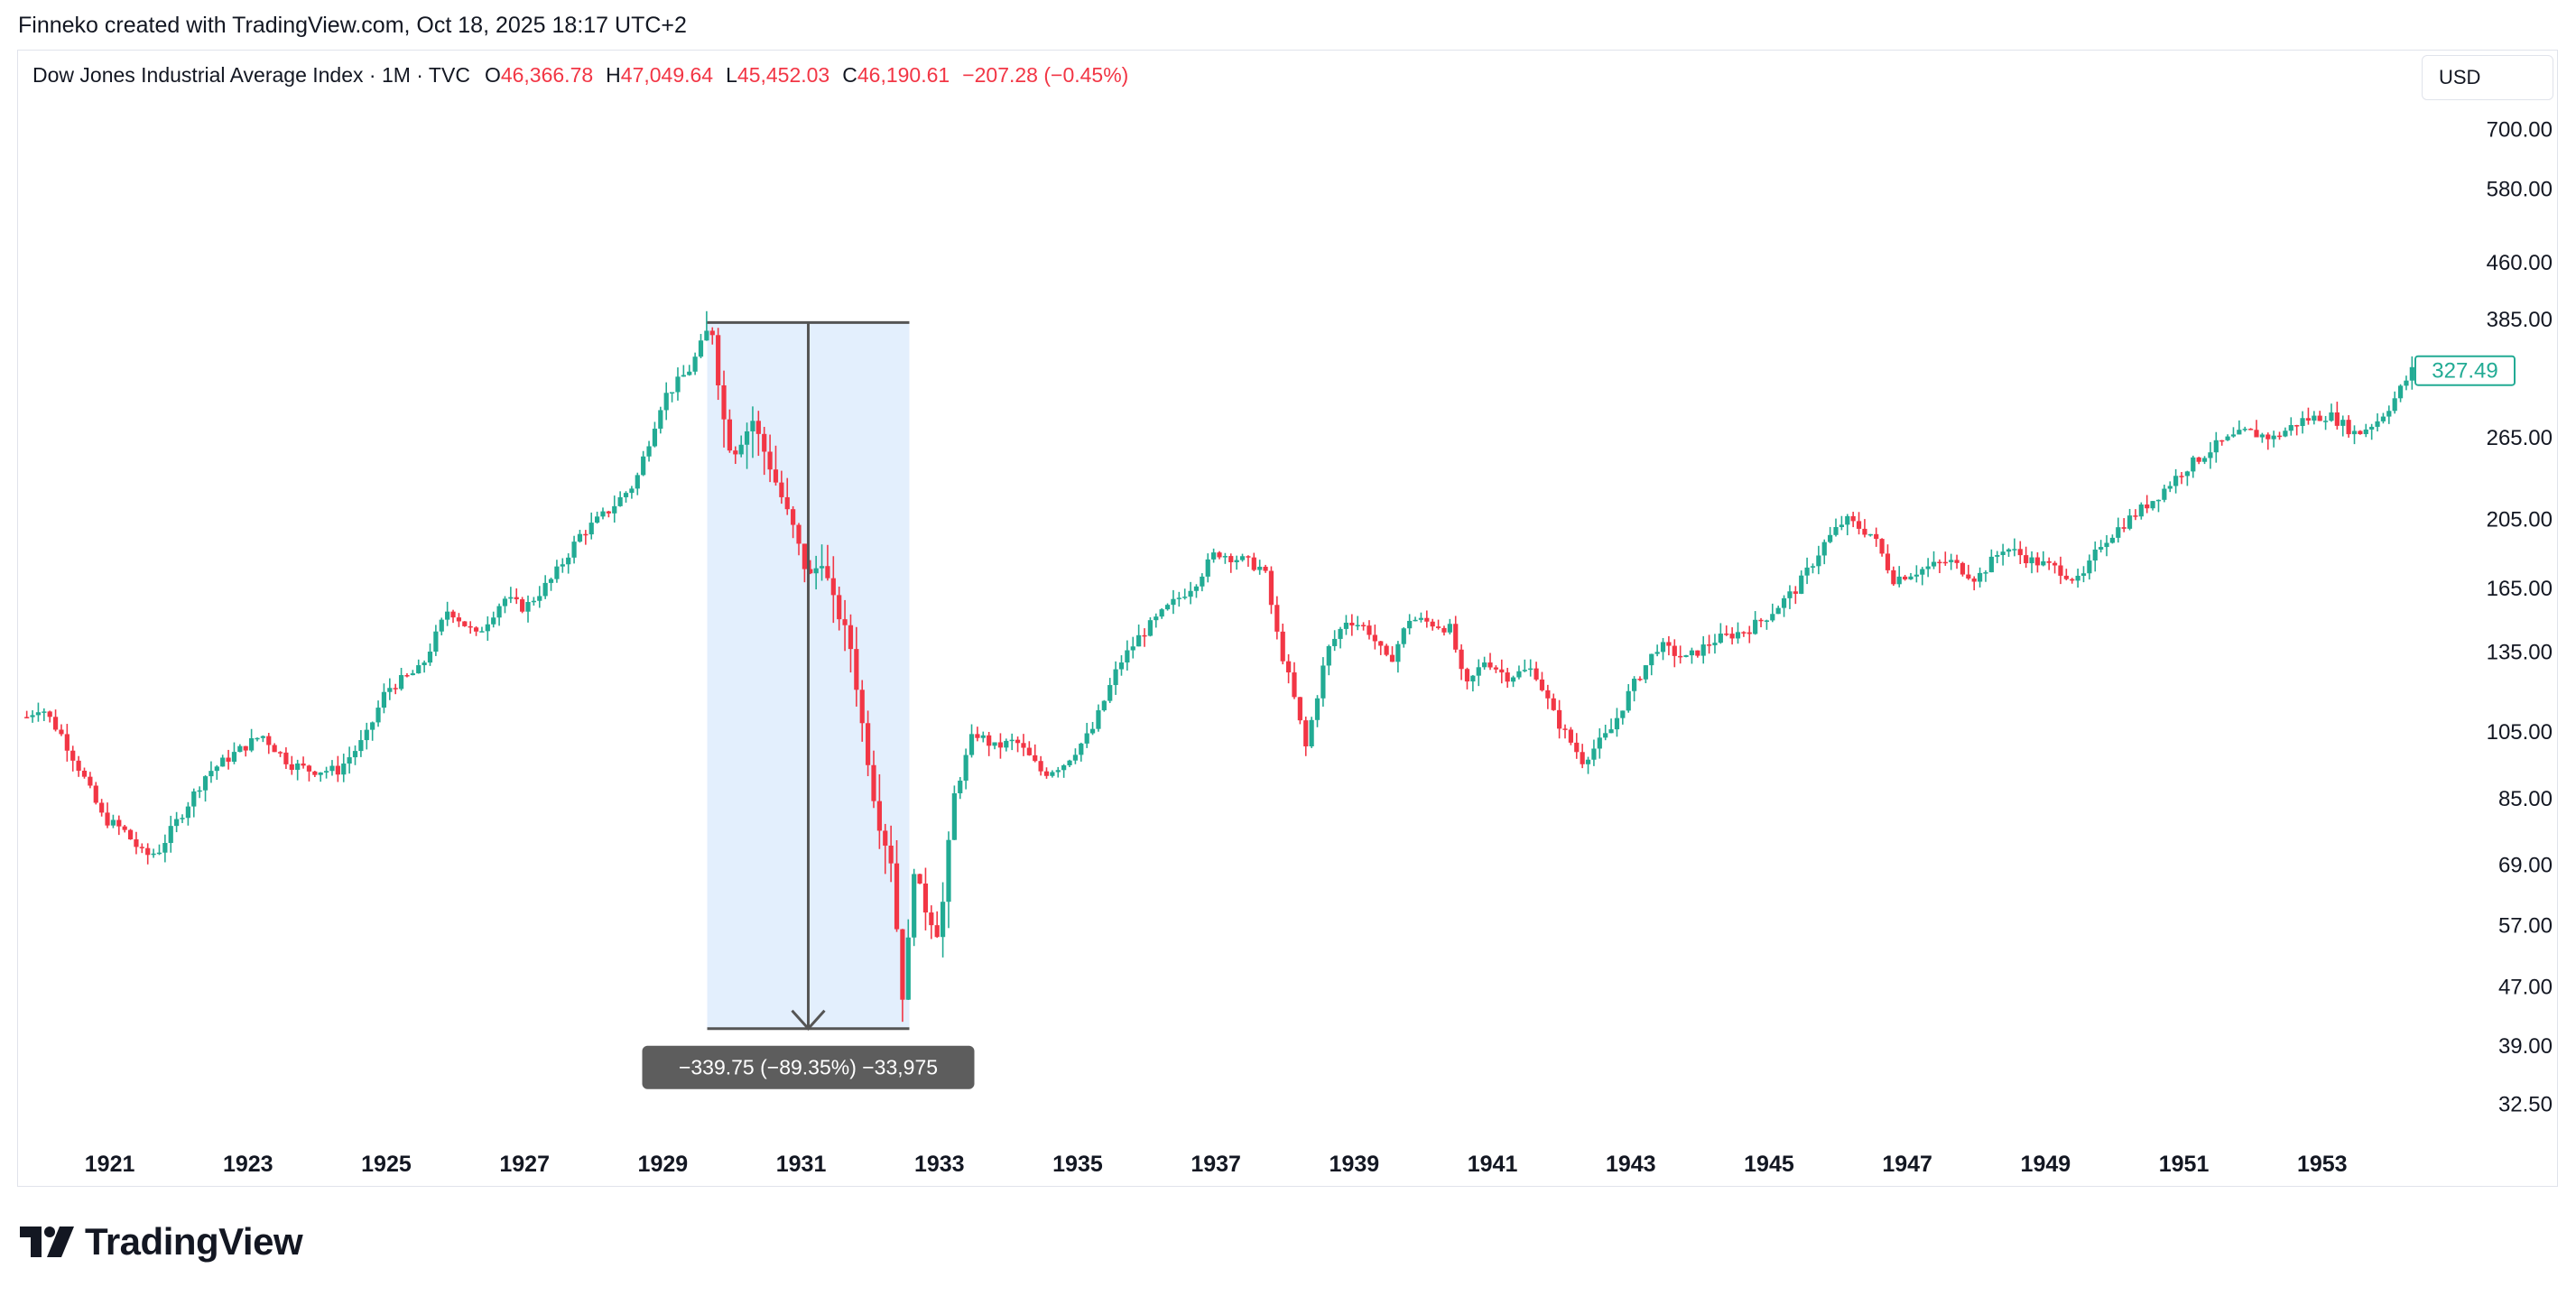 The width and height of the screenshot is (2576, 1296). Describe the element at coordinates (386, 1165) in the screenshot. I see `time-tick-label: 1925` at that location.